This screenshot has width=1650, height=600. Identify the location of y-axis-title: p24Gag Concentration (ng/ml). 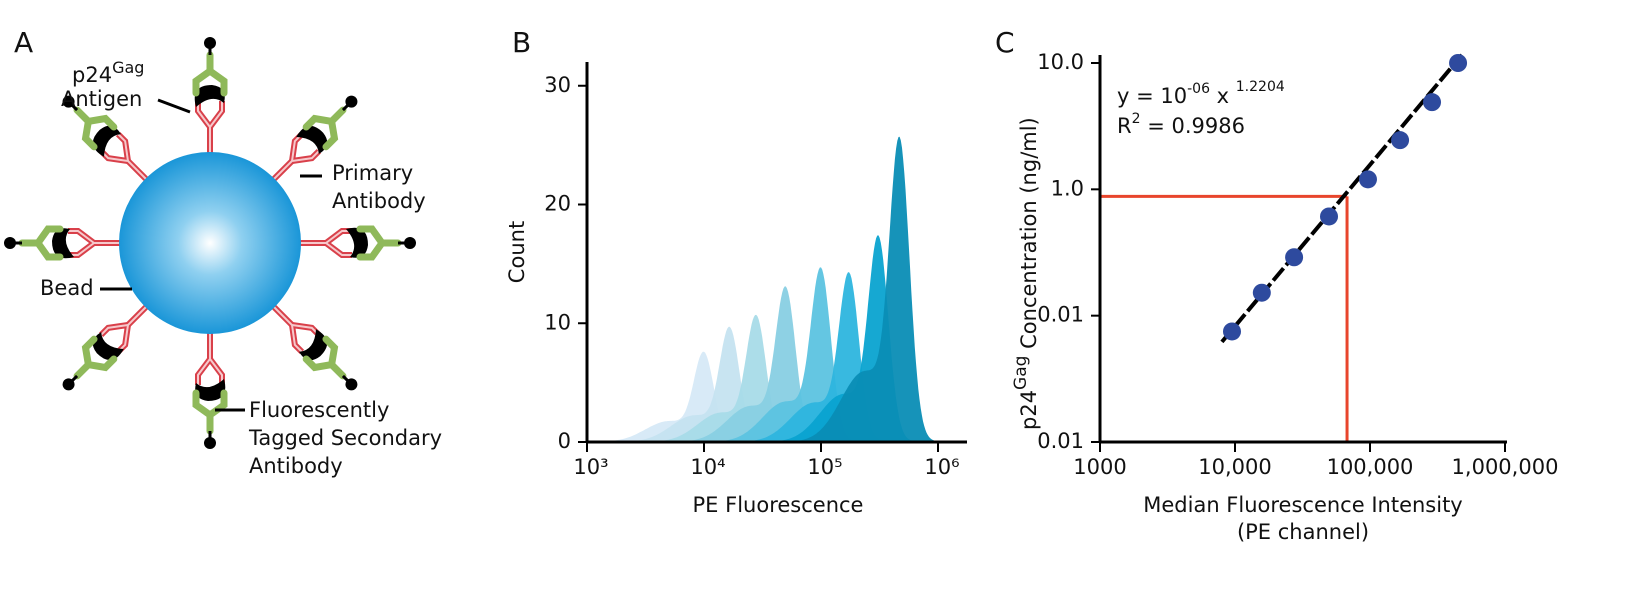
(1026, 273).